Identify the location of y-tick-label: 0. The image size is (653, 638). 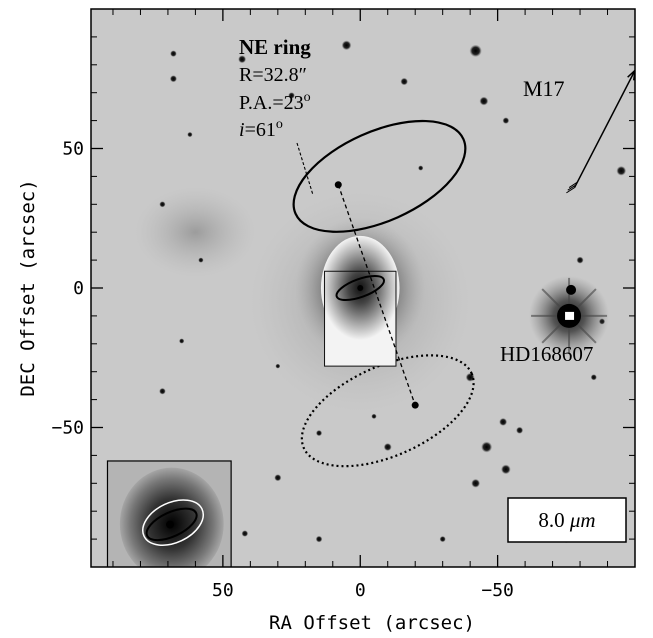
(78, 288).